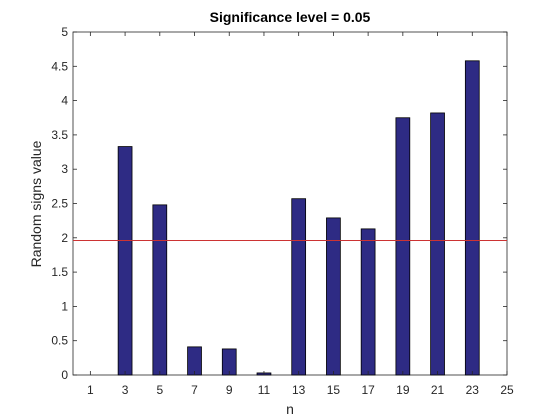 Image resolution: width=560 pixels, height=420 pixels. I want to click on x-axis-label: n, so click(290, 409).